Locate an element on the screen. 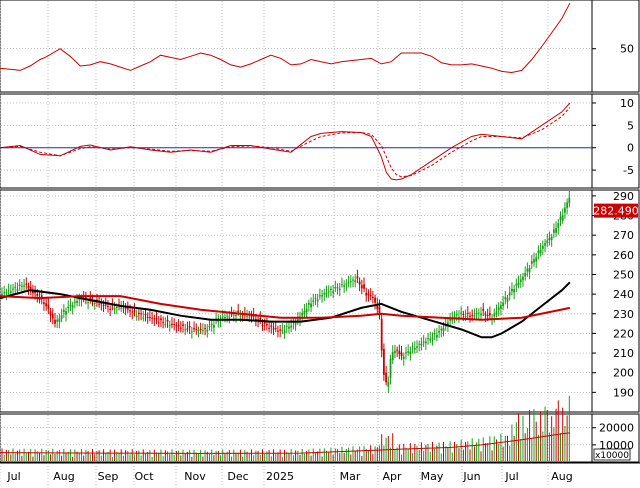 Image resolution: width=640 pixels, height=488 pixels. y-tick-label: 230 is located at coordinates (623, 314).